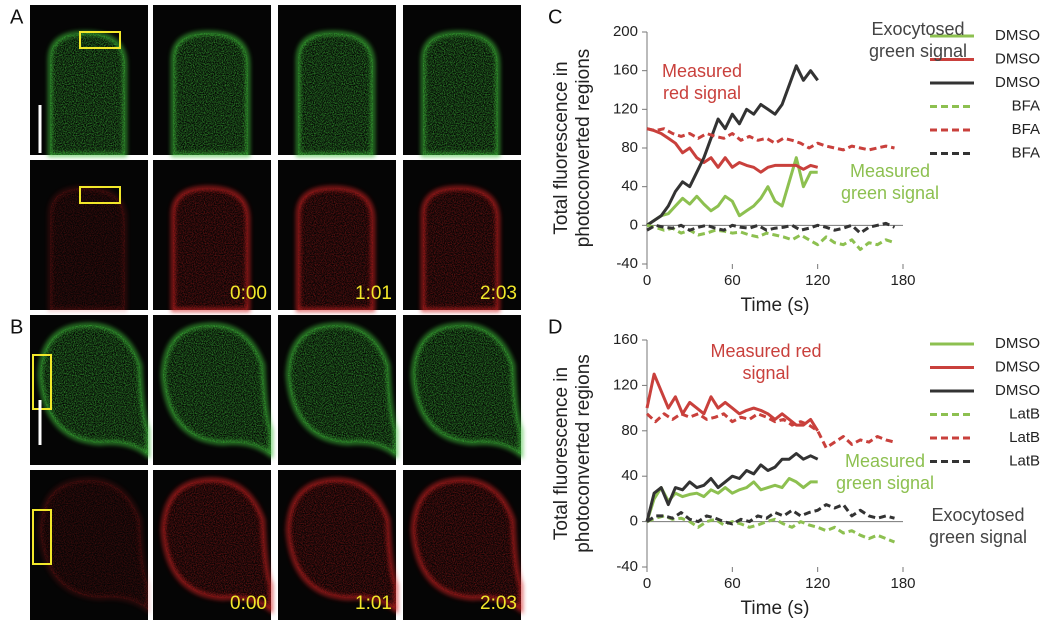 Image resolution: width=1050 pixels, height=636 pixels. Describe the element at coordinates (555, 17) in the screenshot. I see `panel-label: C` at that location.